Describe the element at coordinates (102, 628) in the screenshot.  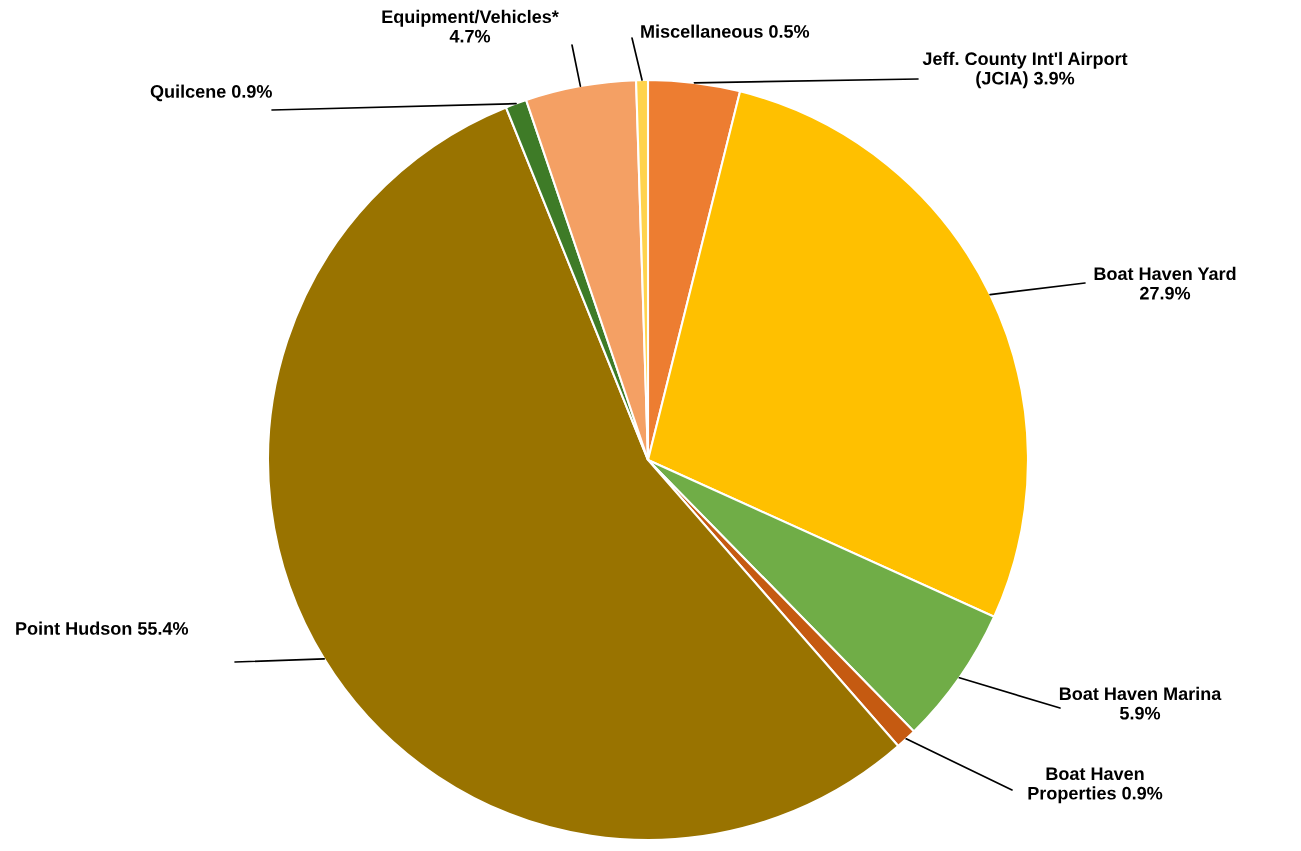
I see `slice-label: Point Hudson 55.4%` at that location.